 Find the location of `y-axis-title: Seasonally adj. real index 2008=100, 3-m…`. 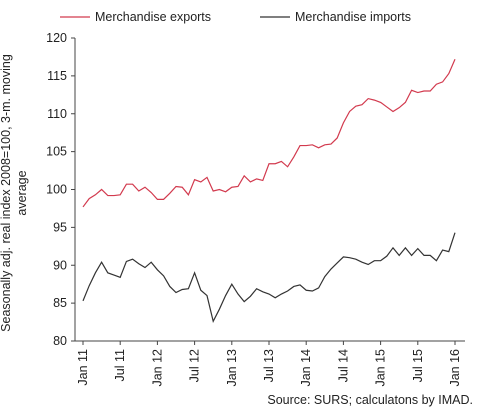

y-axis-title: Seasonally adj. real index 2008=100, 3-m… is located at coordinates (14, 193).